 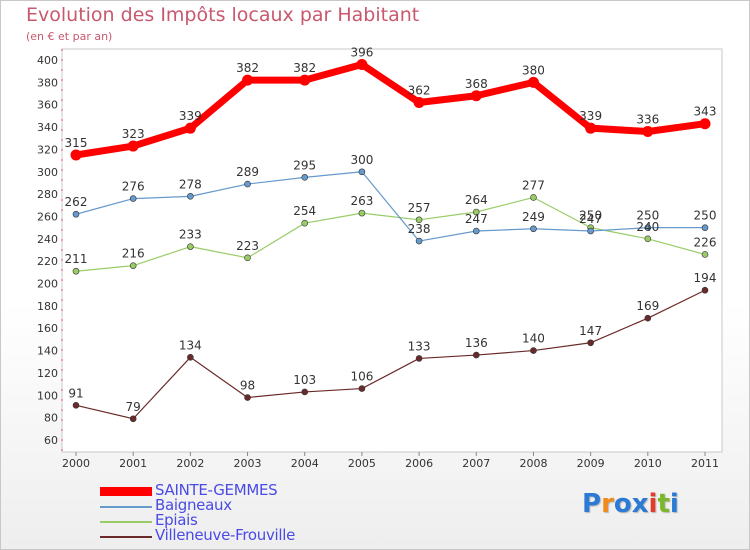 I want to click on data-label: 257, so click(x=419, y=208).